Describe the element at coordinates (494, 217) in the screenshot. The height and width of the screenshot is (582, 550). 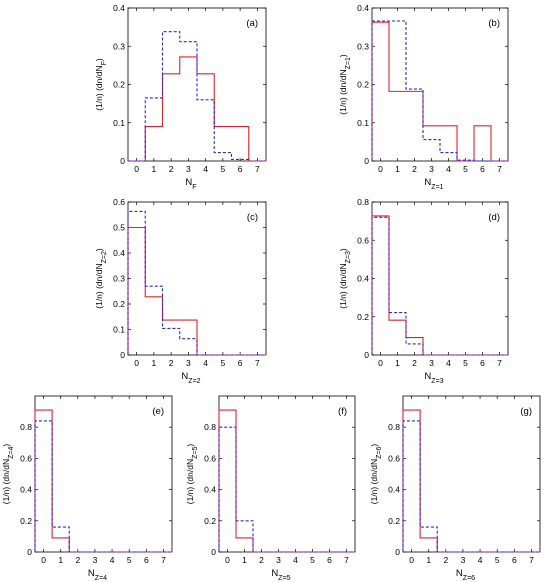
I see `panel-label: (d)` at that location.